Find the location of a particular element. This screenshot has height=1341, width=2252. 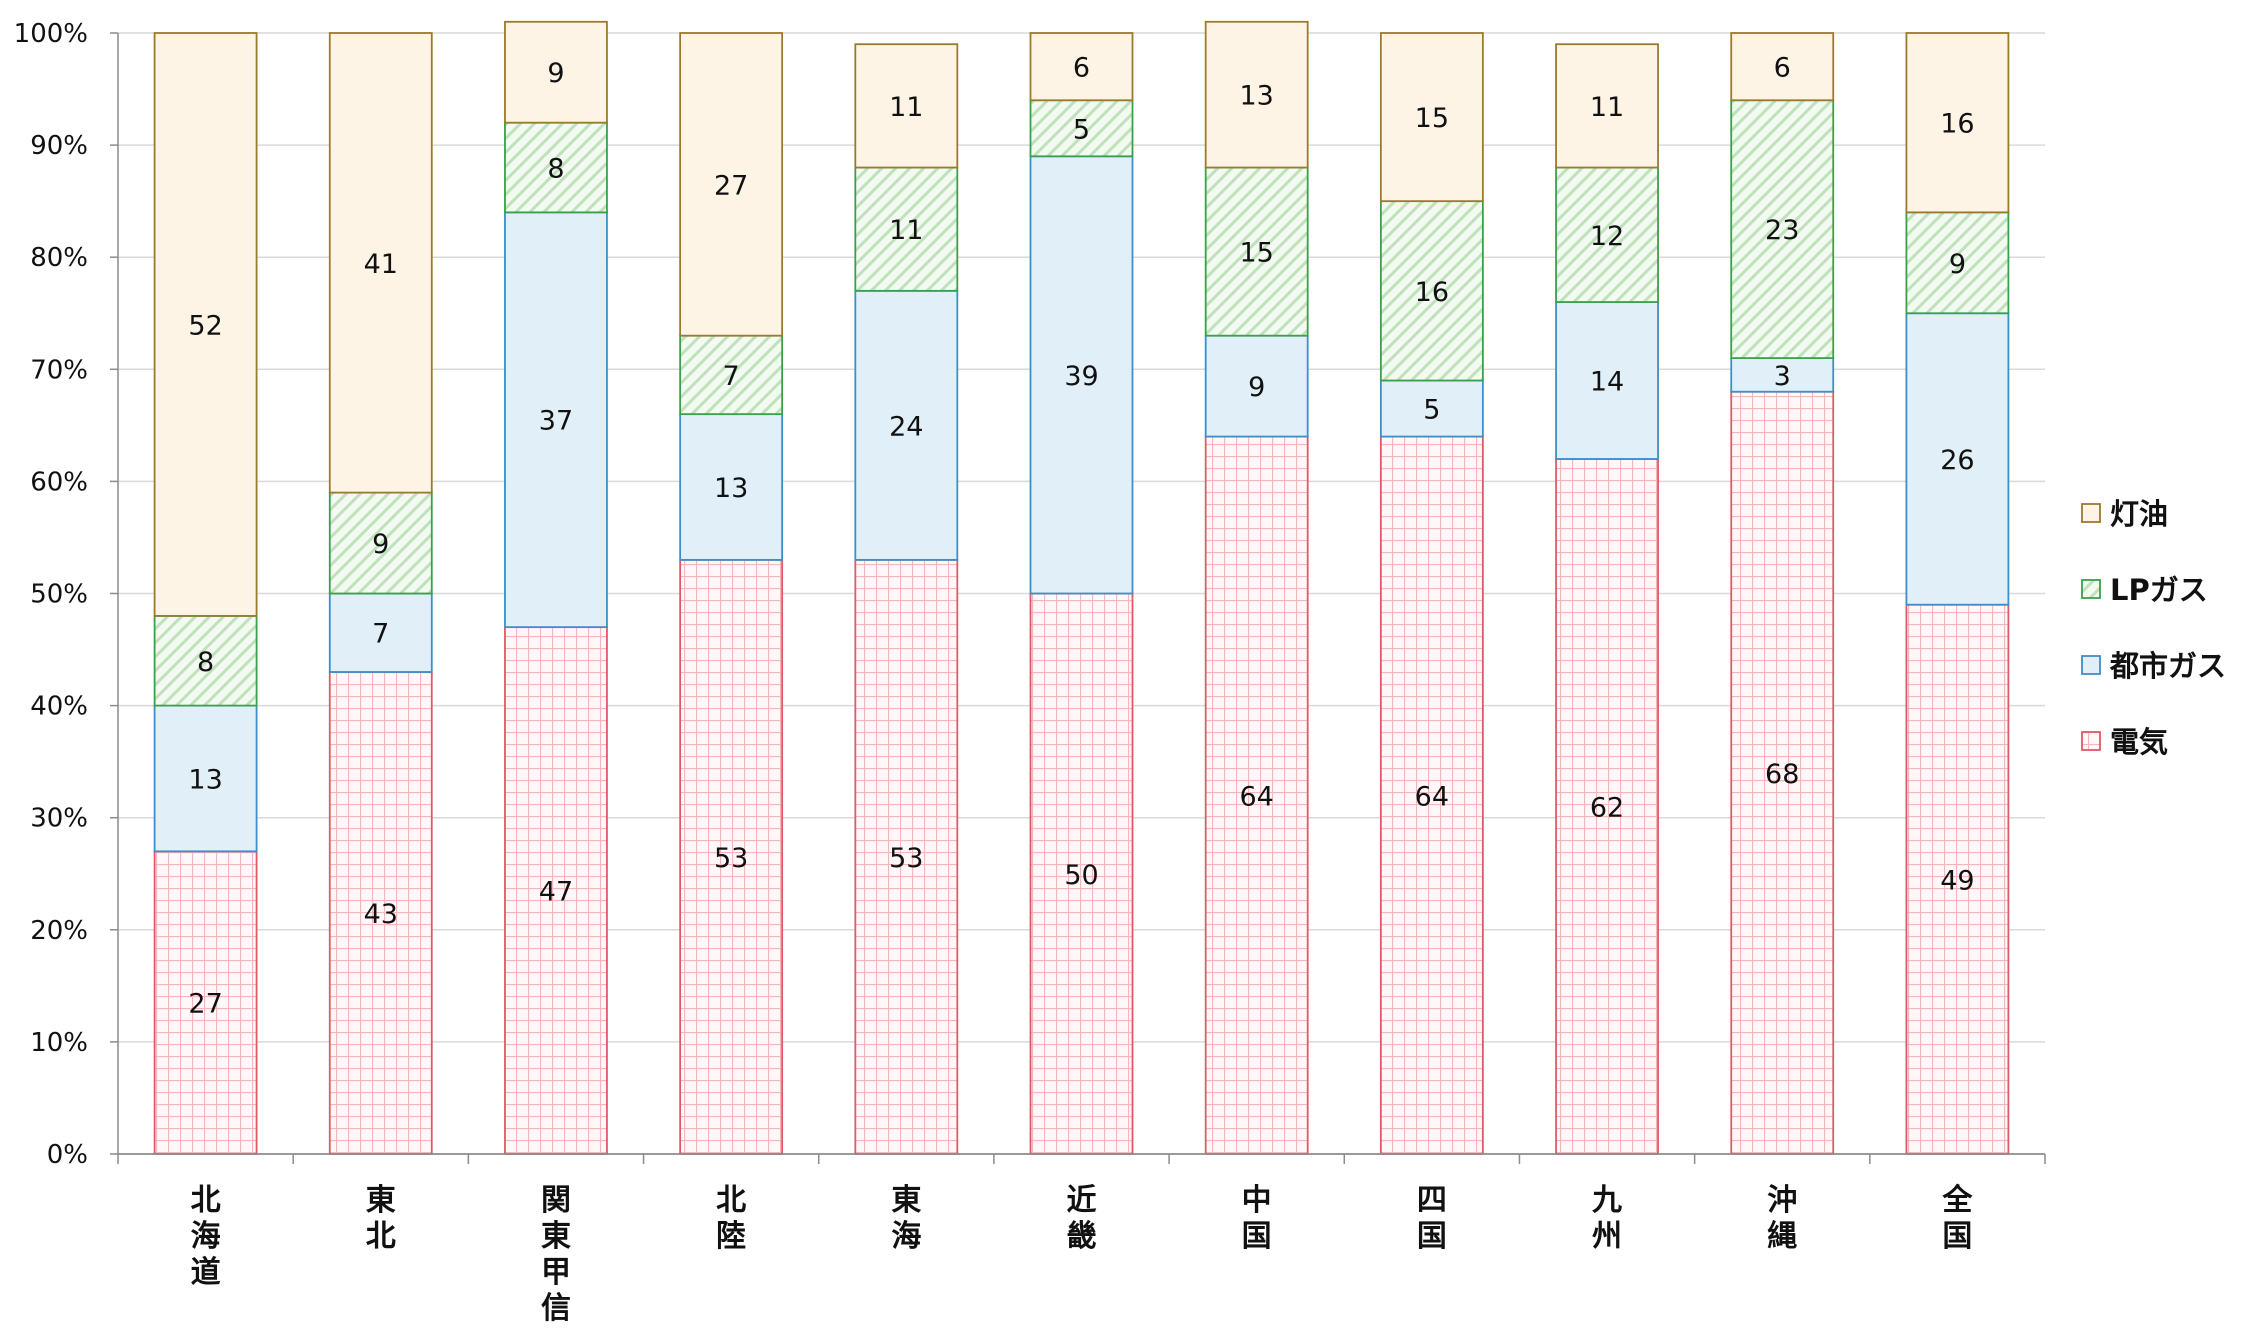

data-label-city-gas: 7 is located at coordinates (380, 634).